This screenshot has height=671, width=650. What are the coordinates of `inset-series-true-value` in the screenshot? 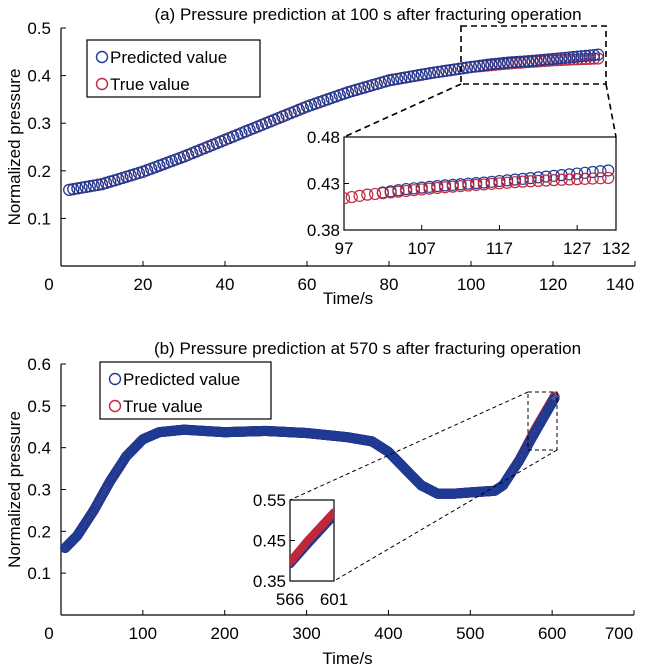 It's located at (479, 188).